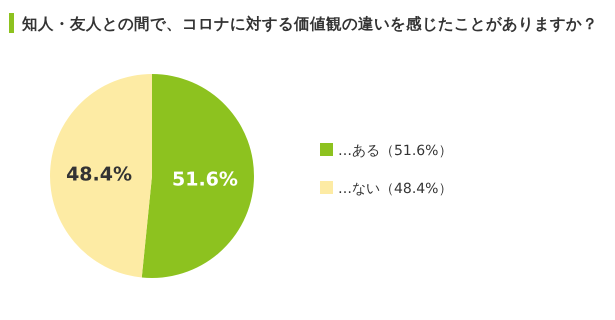 This screenshot has width=615, height=320. What do you see at coordinates (205, 179) in the screenshot?
I see `data-label: 51.6%` at bounding box center [205, 179].